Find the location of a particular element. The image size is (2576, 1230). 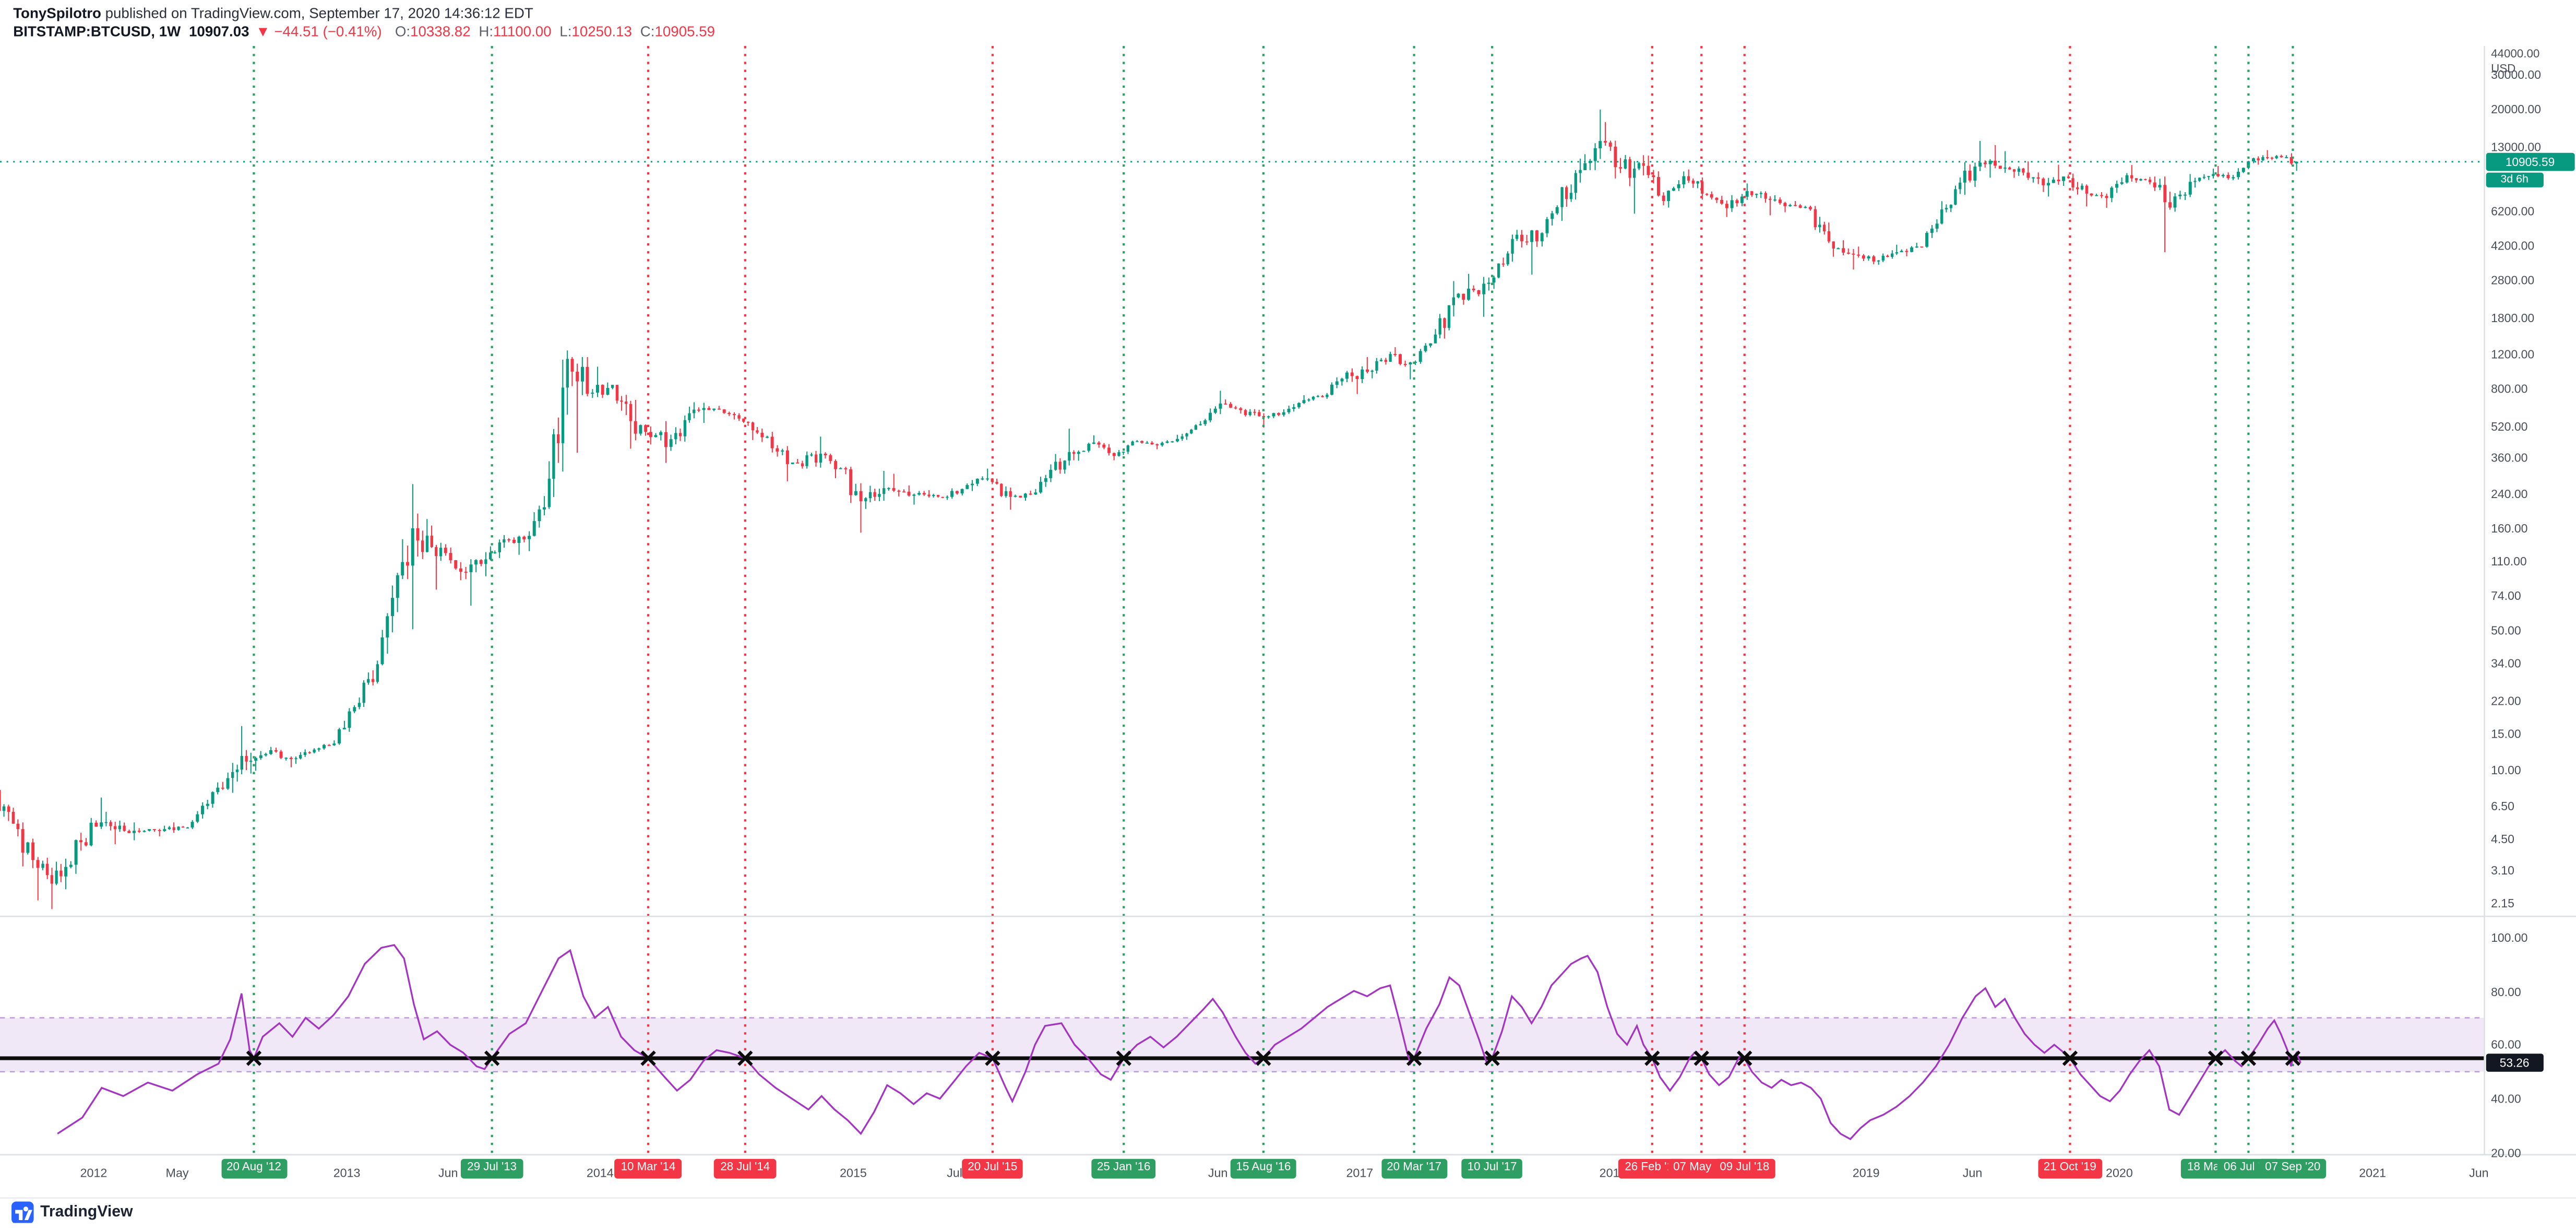

brand-name: TradingView is located at coordinates (86, 1211).